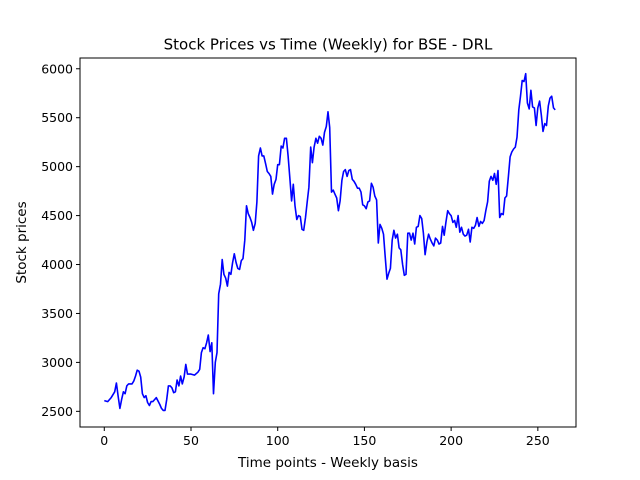 This screenshot has height=480, width=640. Describe the element at coordinates (538, 440) in the screenshot. I see `x-tick-label: 250` at that location.